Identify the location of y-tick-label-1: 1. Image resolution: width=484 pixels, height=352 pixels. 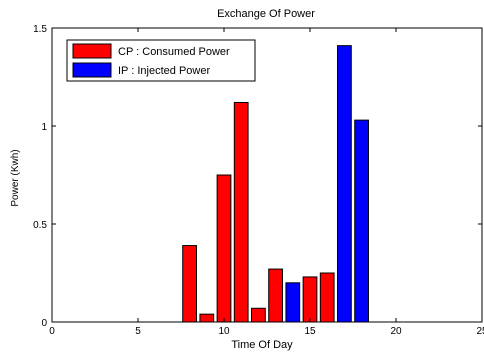
(44, 127).